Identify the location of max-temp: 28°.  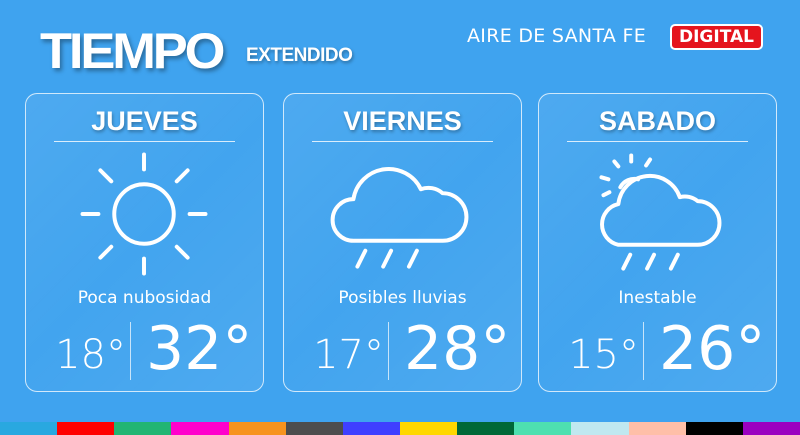
(457, 349).